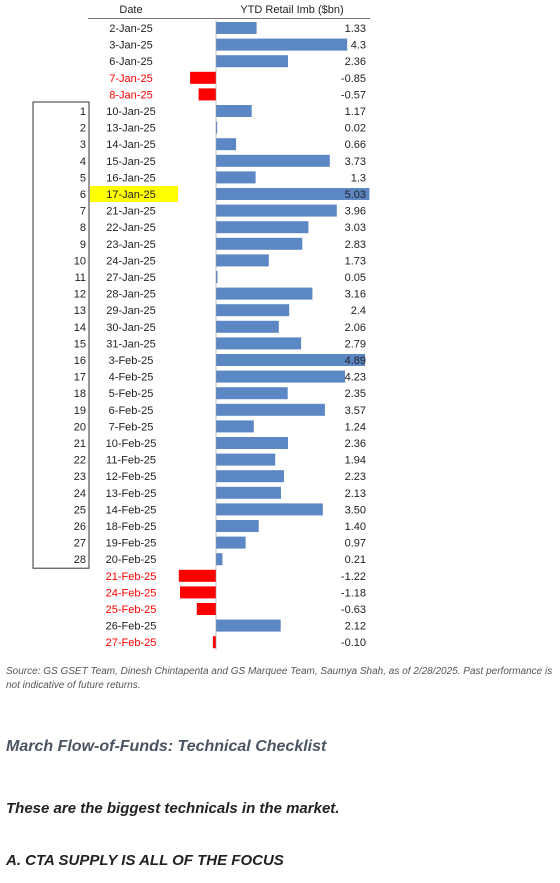 The width and height of the screenshot is (560, 883). What do you see at coordinates (355, 510) in the screenshot?
I see `value-label: 3.50` at bounding box center [355, 510].